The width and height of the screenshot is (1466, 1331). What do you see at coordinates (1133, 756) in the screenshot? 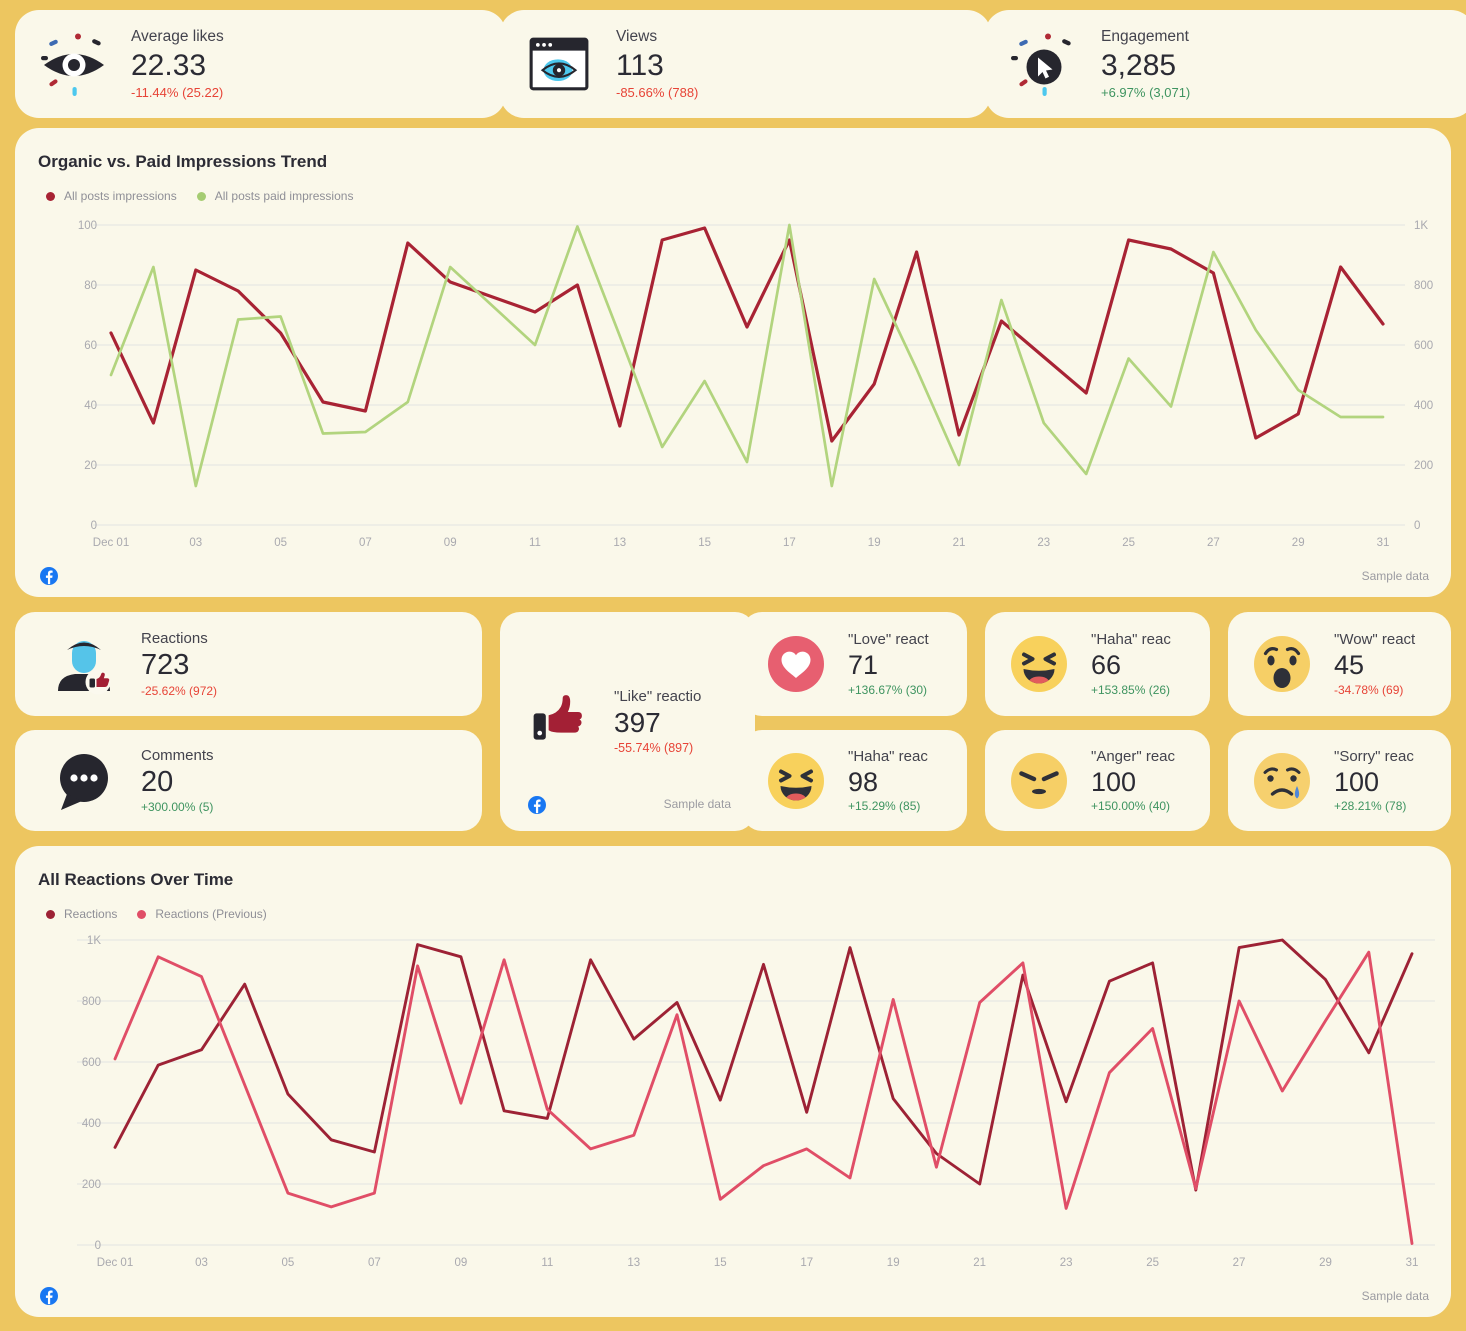
I see `stat-title: "Anger" reac` at bounding box center [1133, 756].